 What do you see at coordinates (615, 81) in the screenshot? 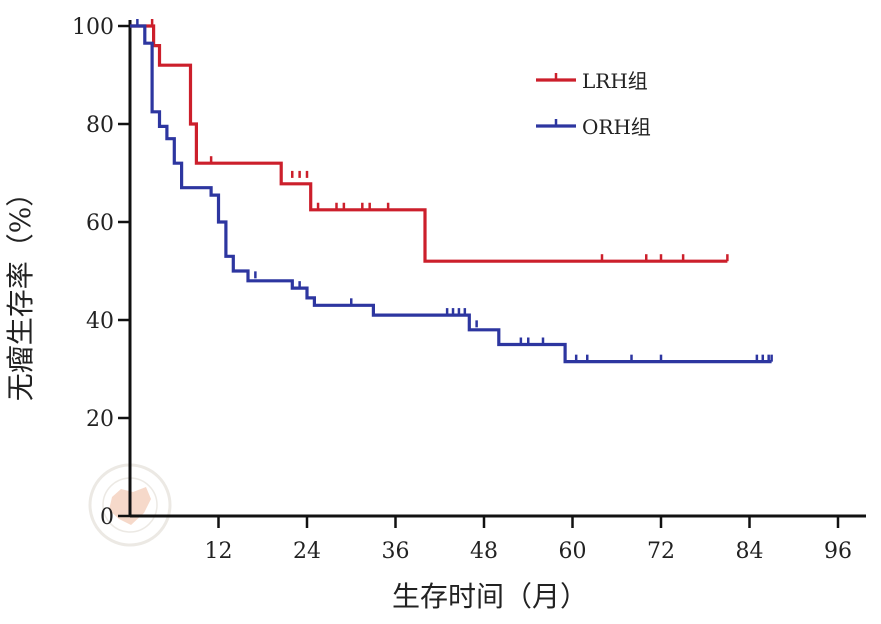
I see `legend-label-lrh: LRH组` at bounding box center [615, 81].